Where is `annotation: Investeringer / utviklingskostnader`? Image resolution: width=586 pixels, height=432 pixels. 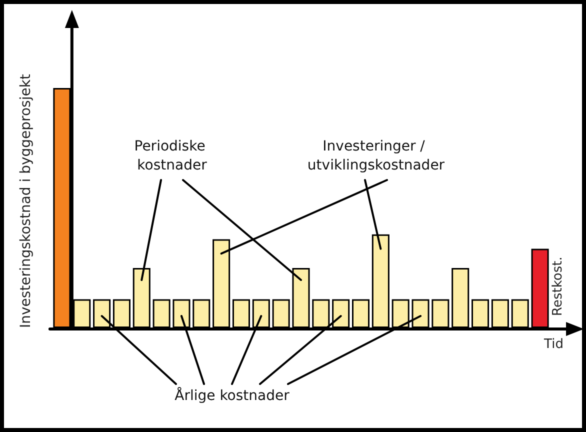 annotation: Investeringer / utviklingskostnader is located at coordinates (376, 156).